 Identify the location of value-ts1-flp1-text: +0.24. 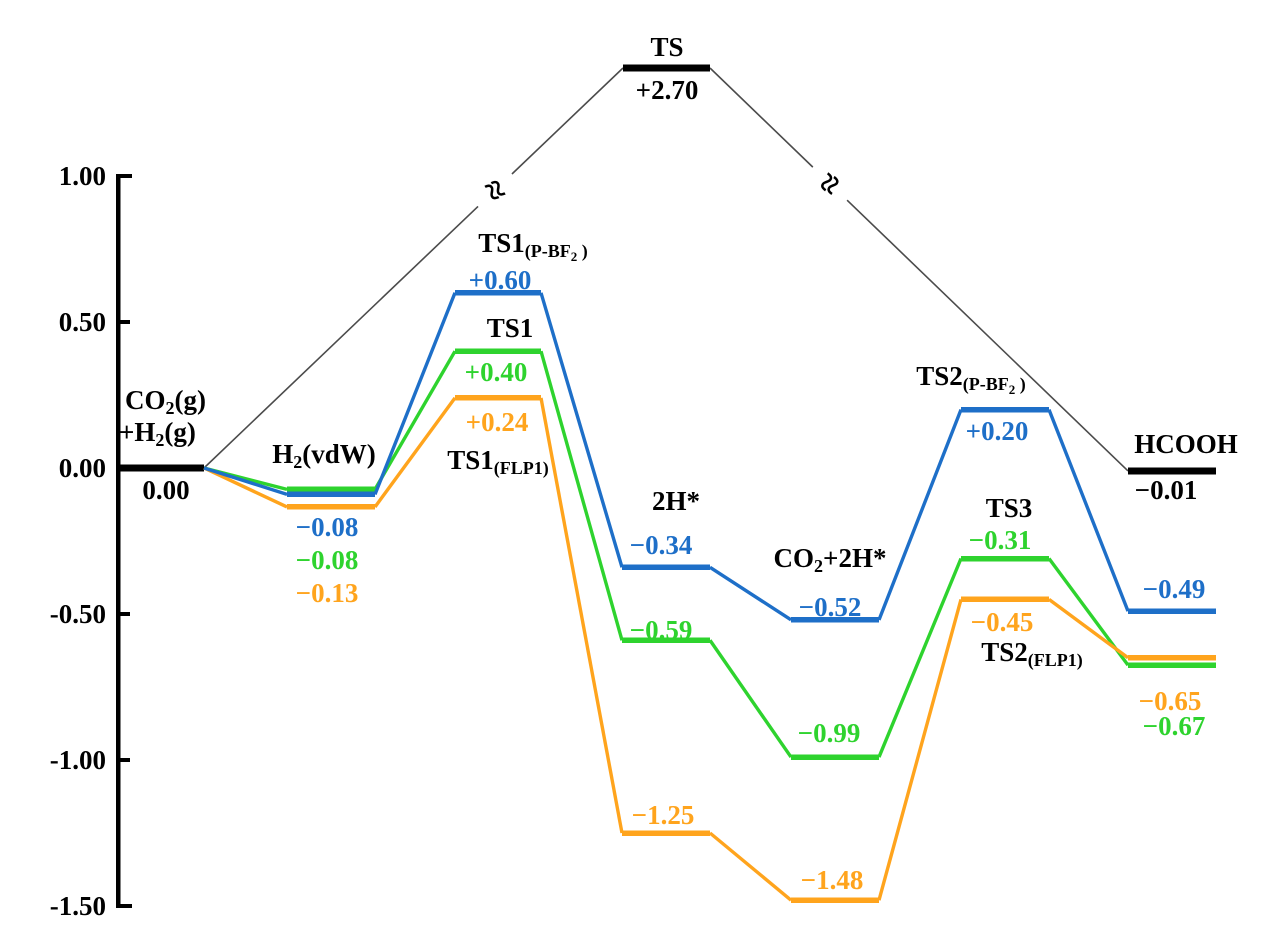
(497, 422).